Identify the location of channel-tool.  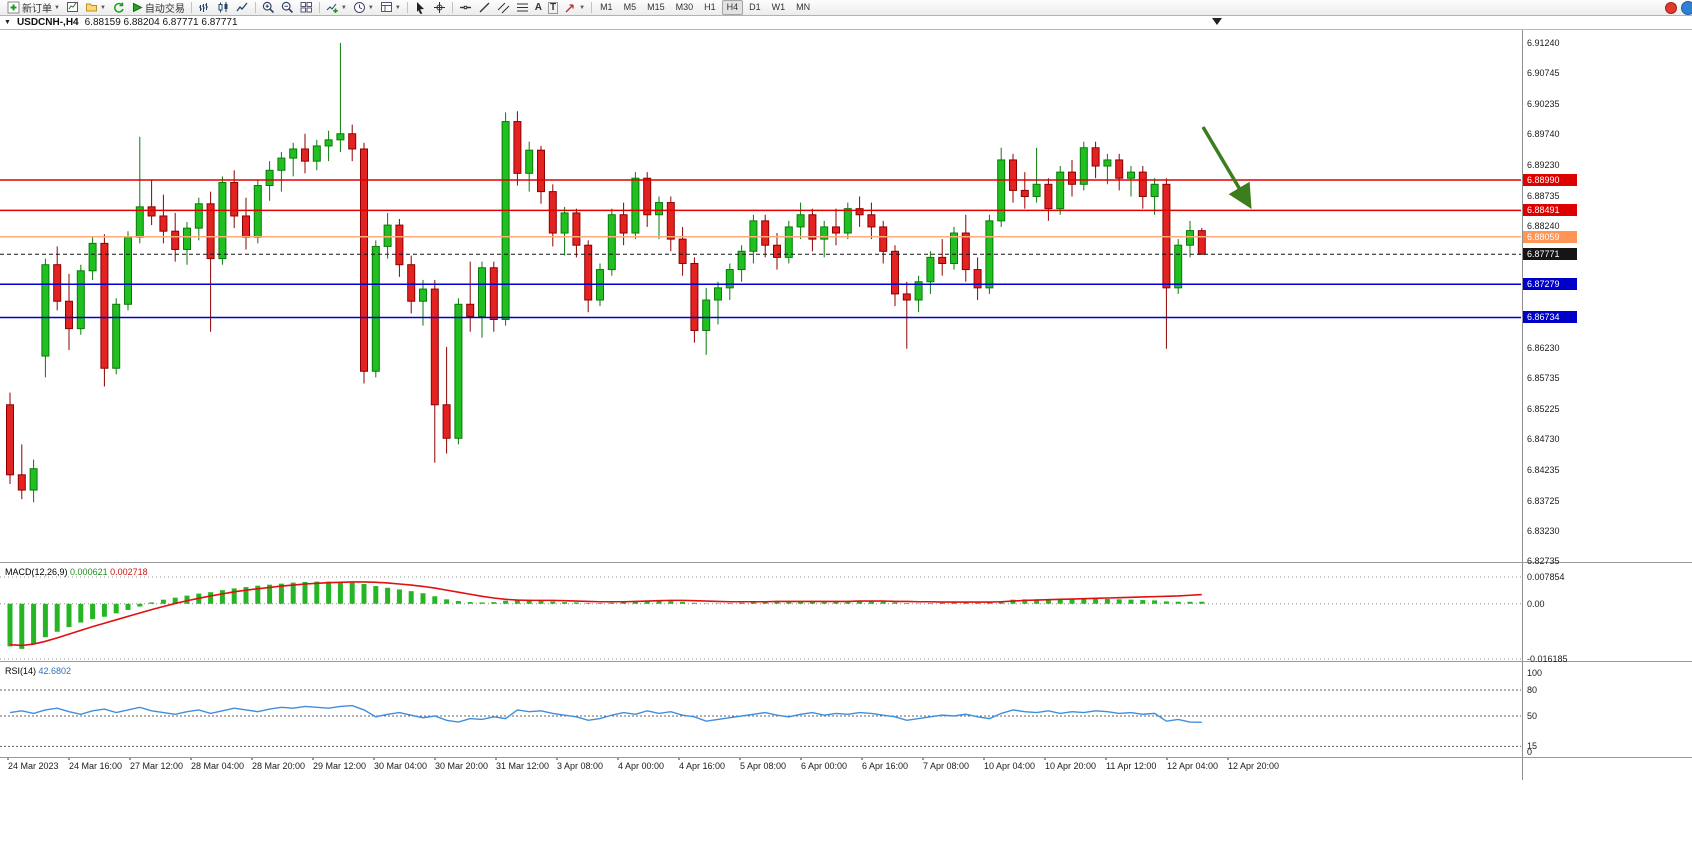
(503, 8).